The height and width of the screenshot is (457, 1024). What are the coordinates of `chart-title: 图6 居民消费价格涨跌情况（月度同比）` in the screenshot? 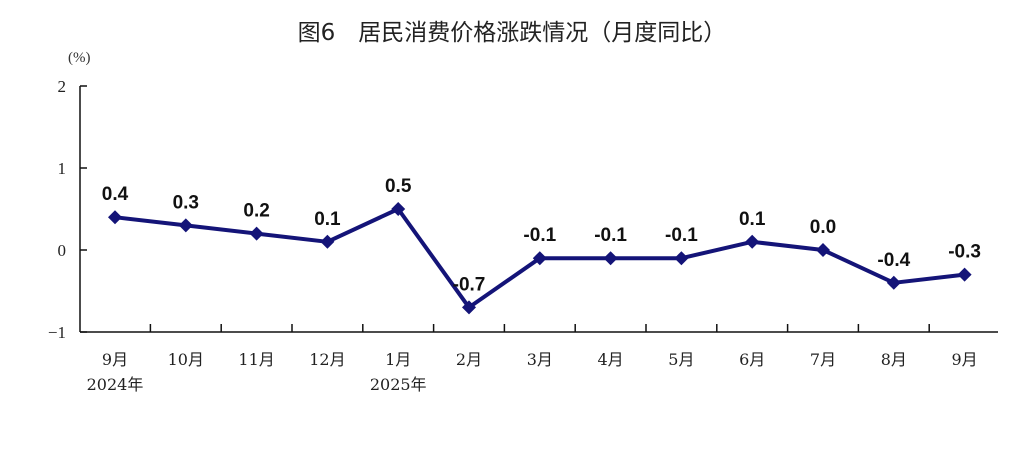 It's located at (512, 33).